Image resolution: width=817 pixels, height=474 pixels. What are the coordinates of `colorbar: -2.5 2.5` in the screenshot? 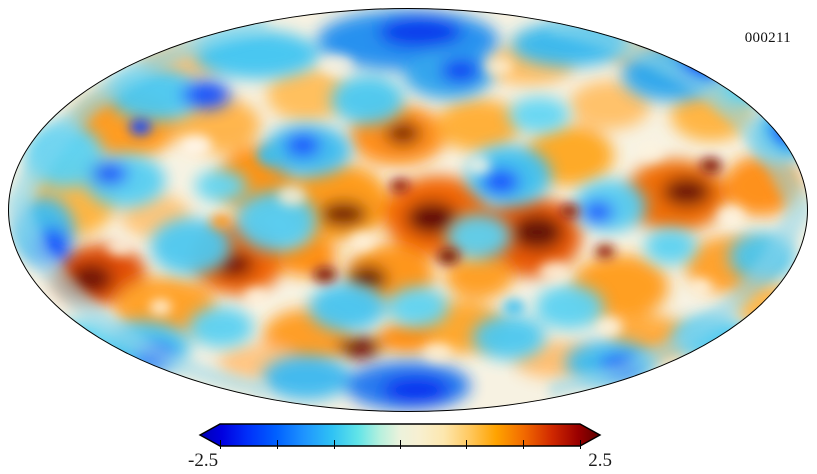 It's located at (400, 447).